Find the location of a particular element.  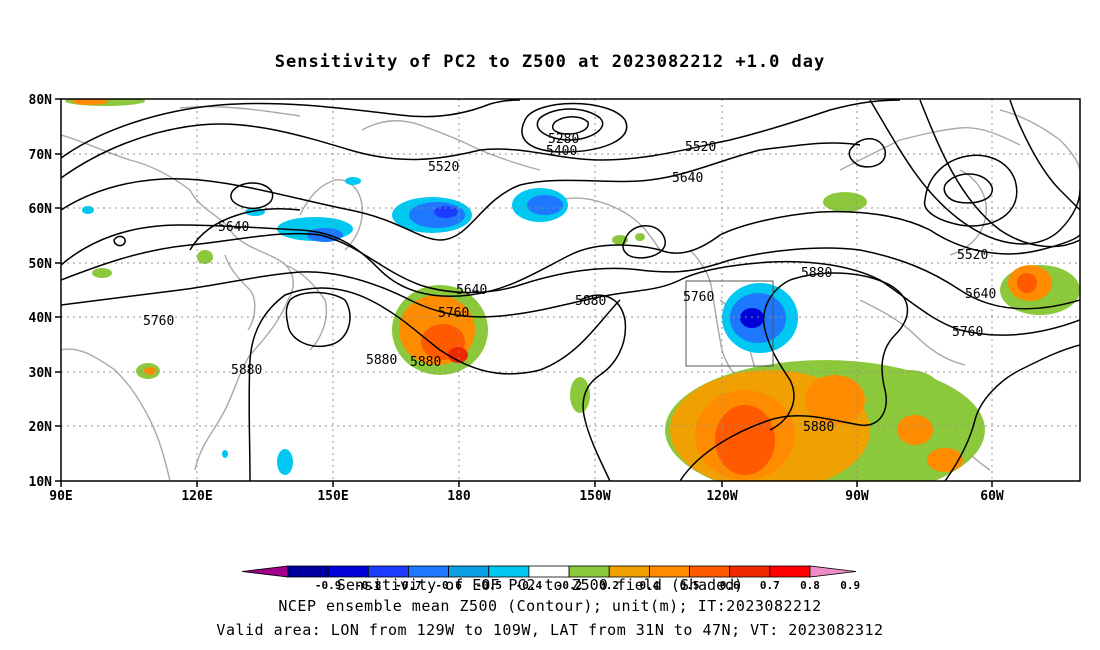

contour-5880-e is located at coordinates (1012, 412).